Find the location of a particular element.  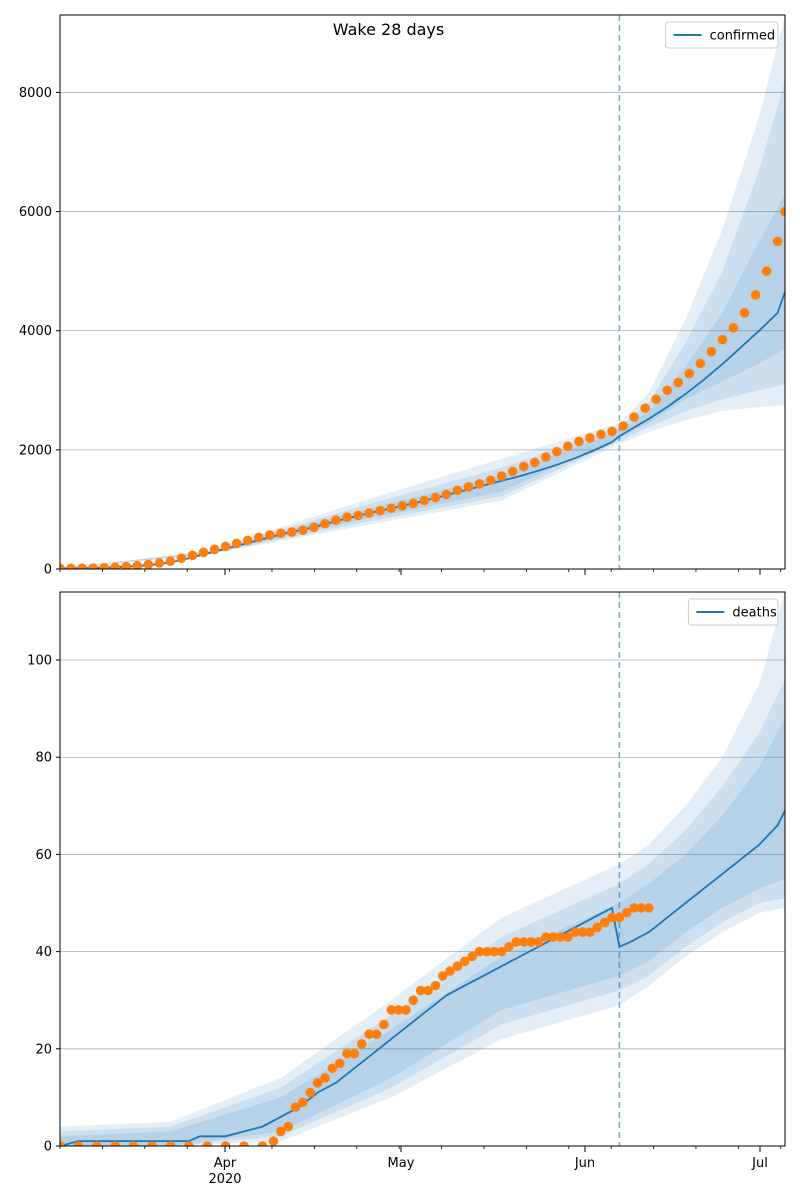

confirmed-legend: confirmed is located at coordinates (722, 35).